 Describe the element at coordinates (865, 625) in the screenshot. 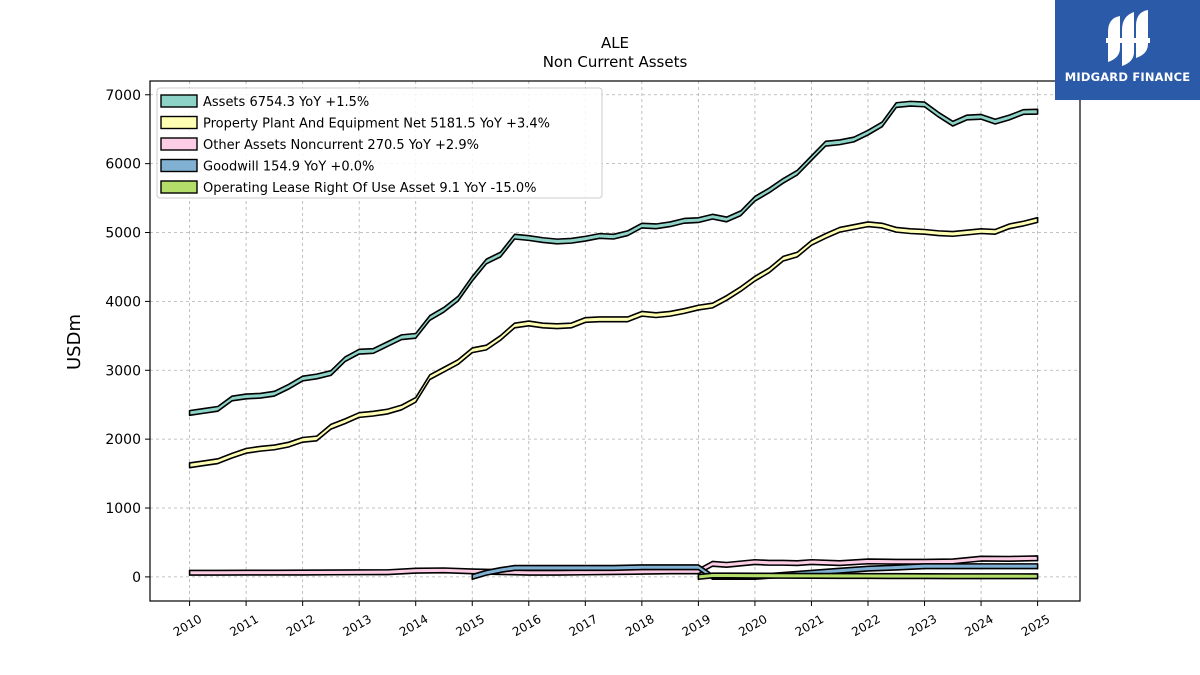

I see `x-tick-label: 2022` at that location.